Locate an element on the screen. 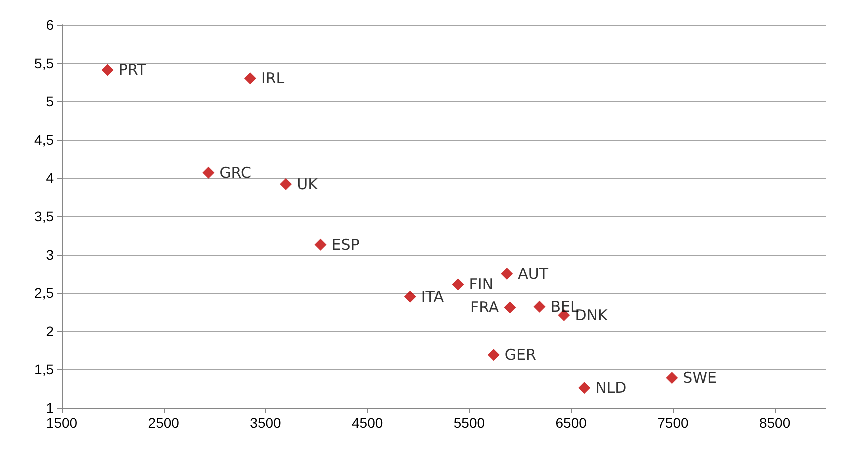  y-tick-label: 4 is located at coordinates (50, 178).